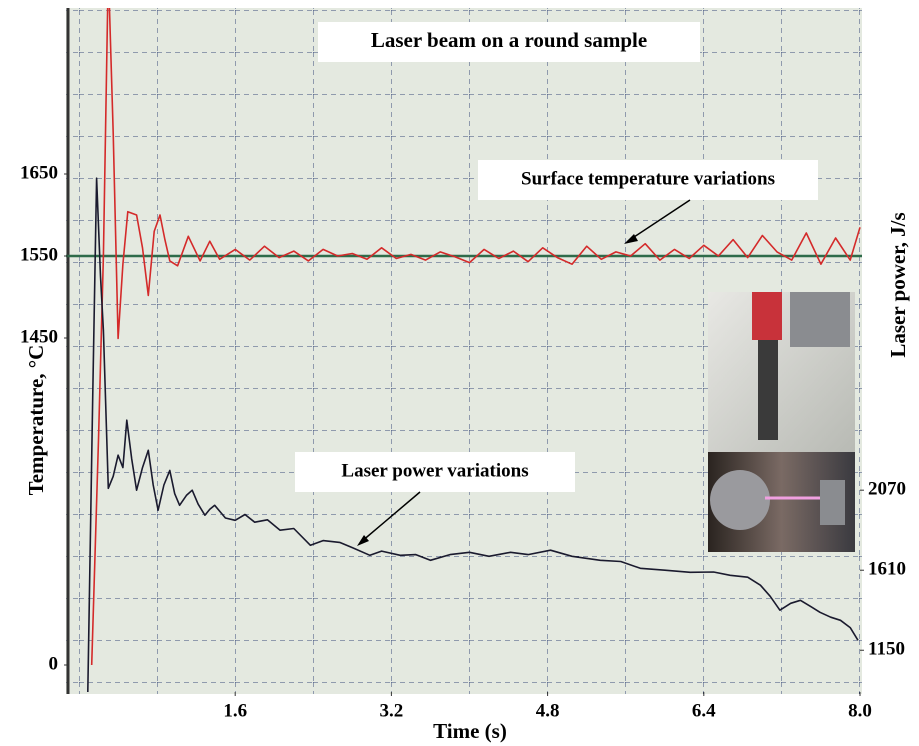 Image resolution: width=919 pixels, height=746 pixels. Describe the element at coordinates (860, 710) in the screenshot. I see `x-tick-label: 8.0` at that location.